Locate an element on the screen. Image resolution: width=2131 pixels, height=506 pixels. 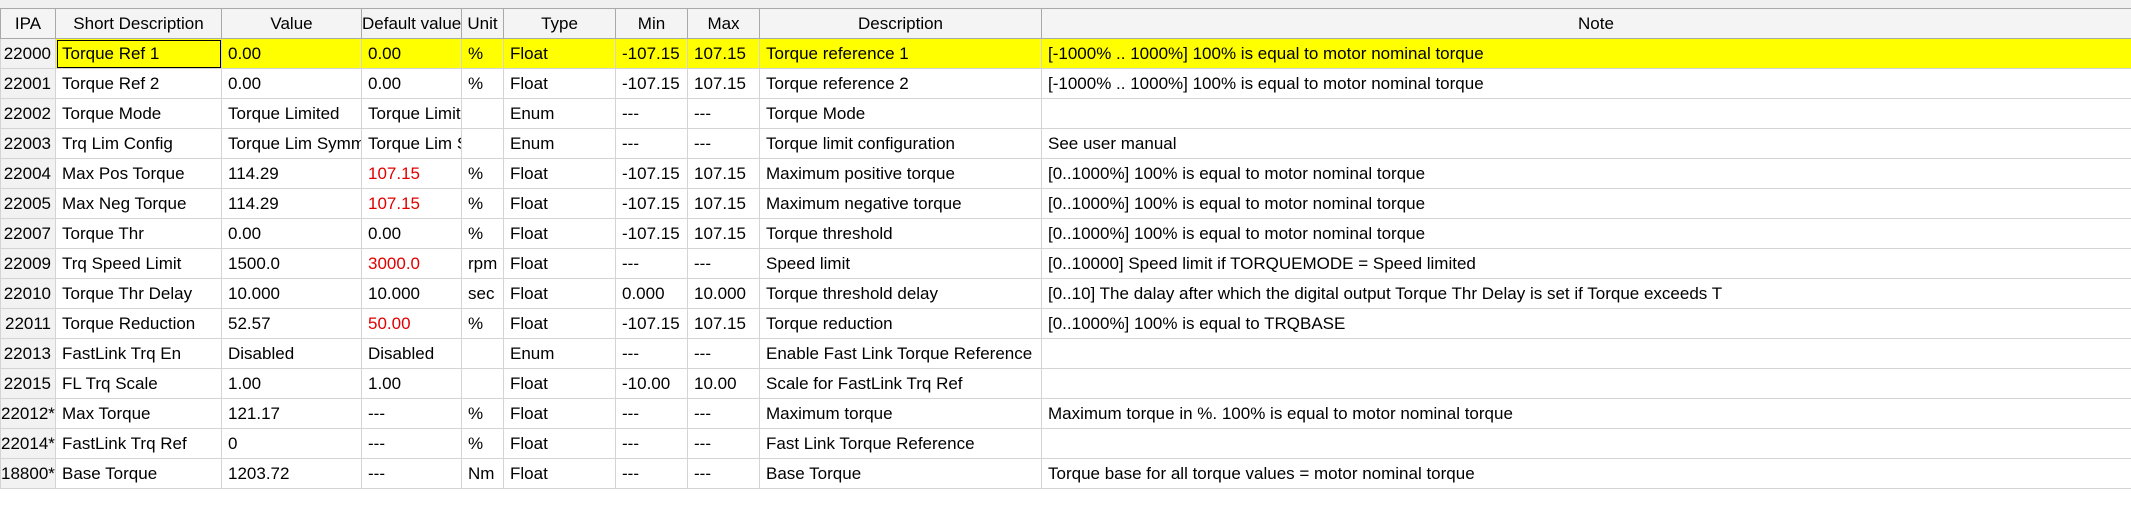
cell-description: Scale for FastLink Trq Ref is located at coordinates (901, 384).